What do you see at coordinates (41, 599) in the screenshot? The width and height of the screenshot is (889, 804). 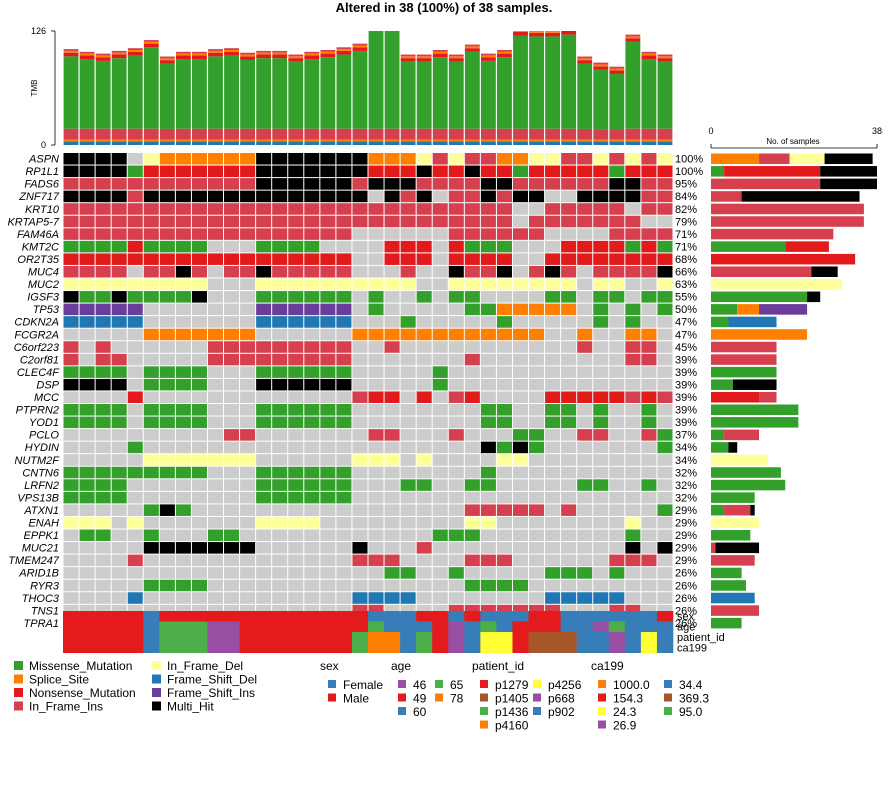 I see `gene-label: THOC3` at bounding box center [41, 599].